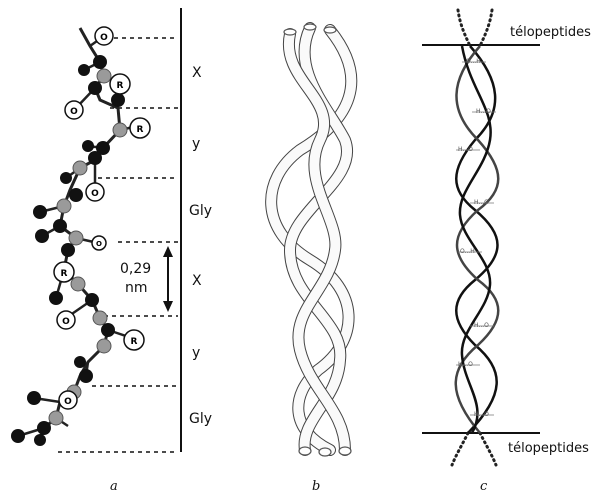 Image resolution: width=606 pixels, height=498 pixels. Describe the element at coordinates (88, 247) in the screenshot. I see `grey-atoms` at that location.